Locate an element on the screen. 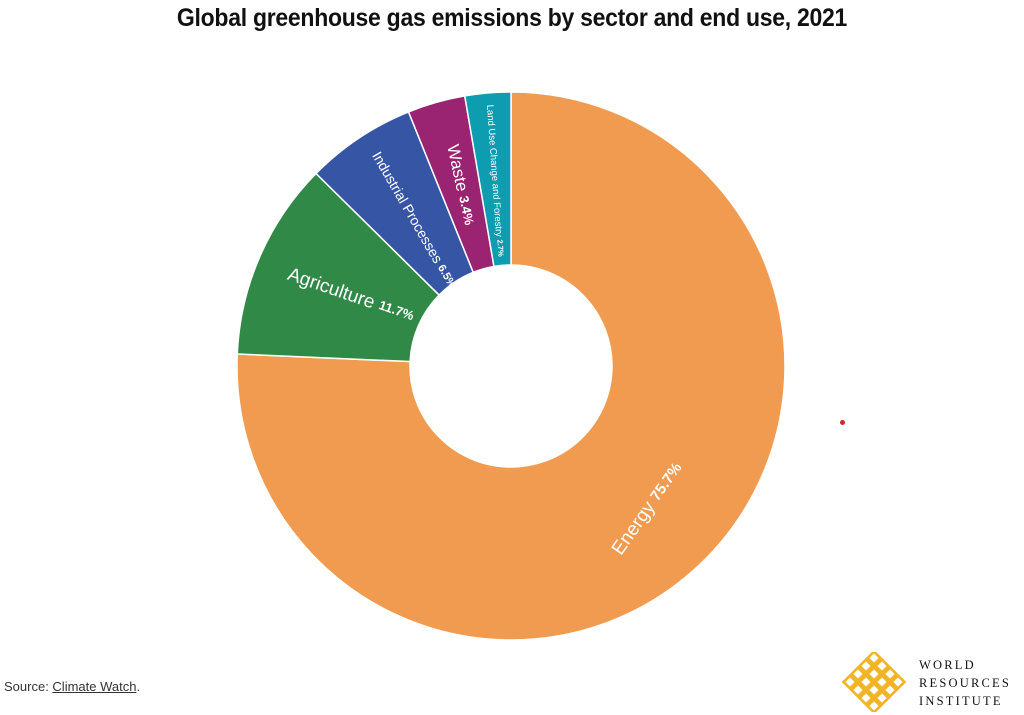 Image resolution: width=1024 pixels, height=715 pixels. wri-logo: WORLD RESOURCES INSTITUTE is located at coordinates (932, 682).